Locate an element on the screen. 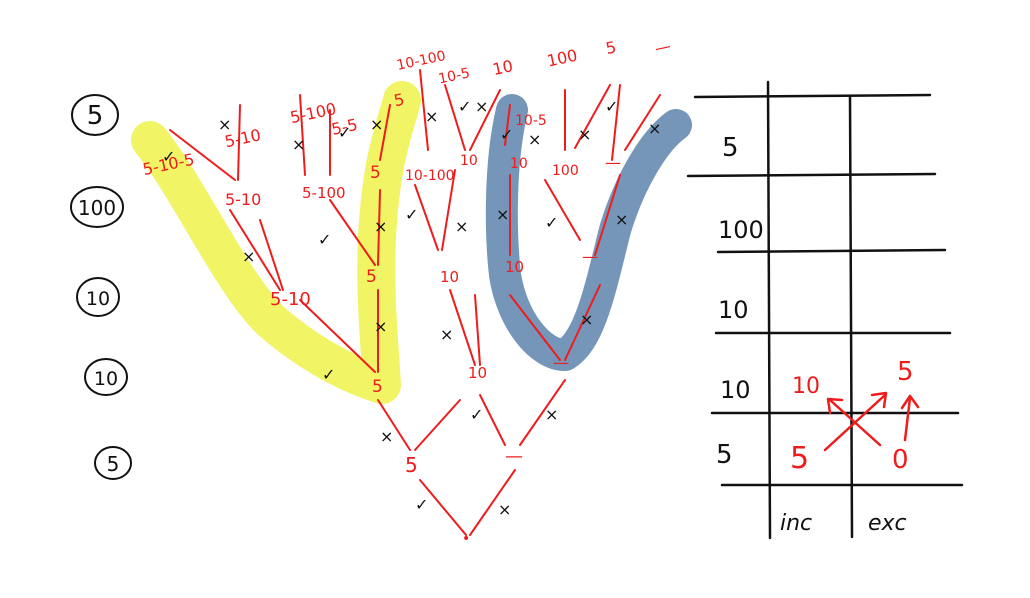 The image size is (1030, 598). mid-label-10-5: 10-5 is located at coordinates (531, 121).